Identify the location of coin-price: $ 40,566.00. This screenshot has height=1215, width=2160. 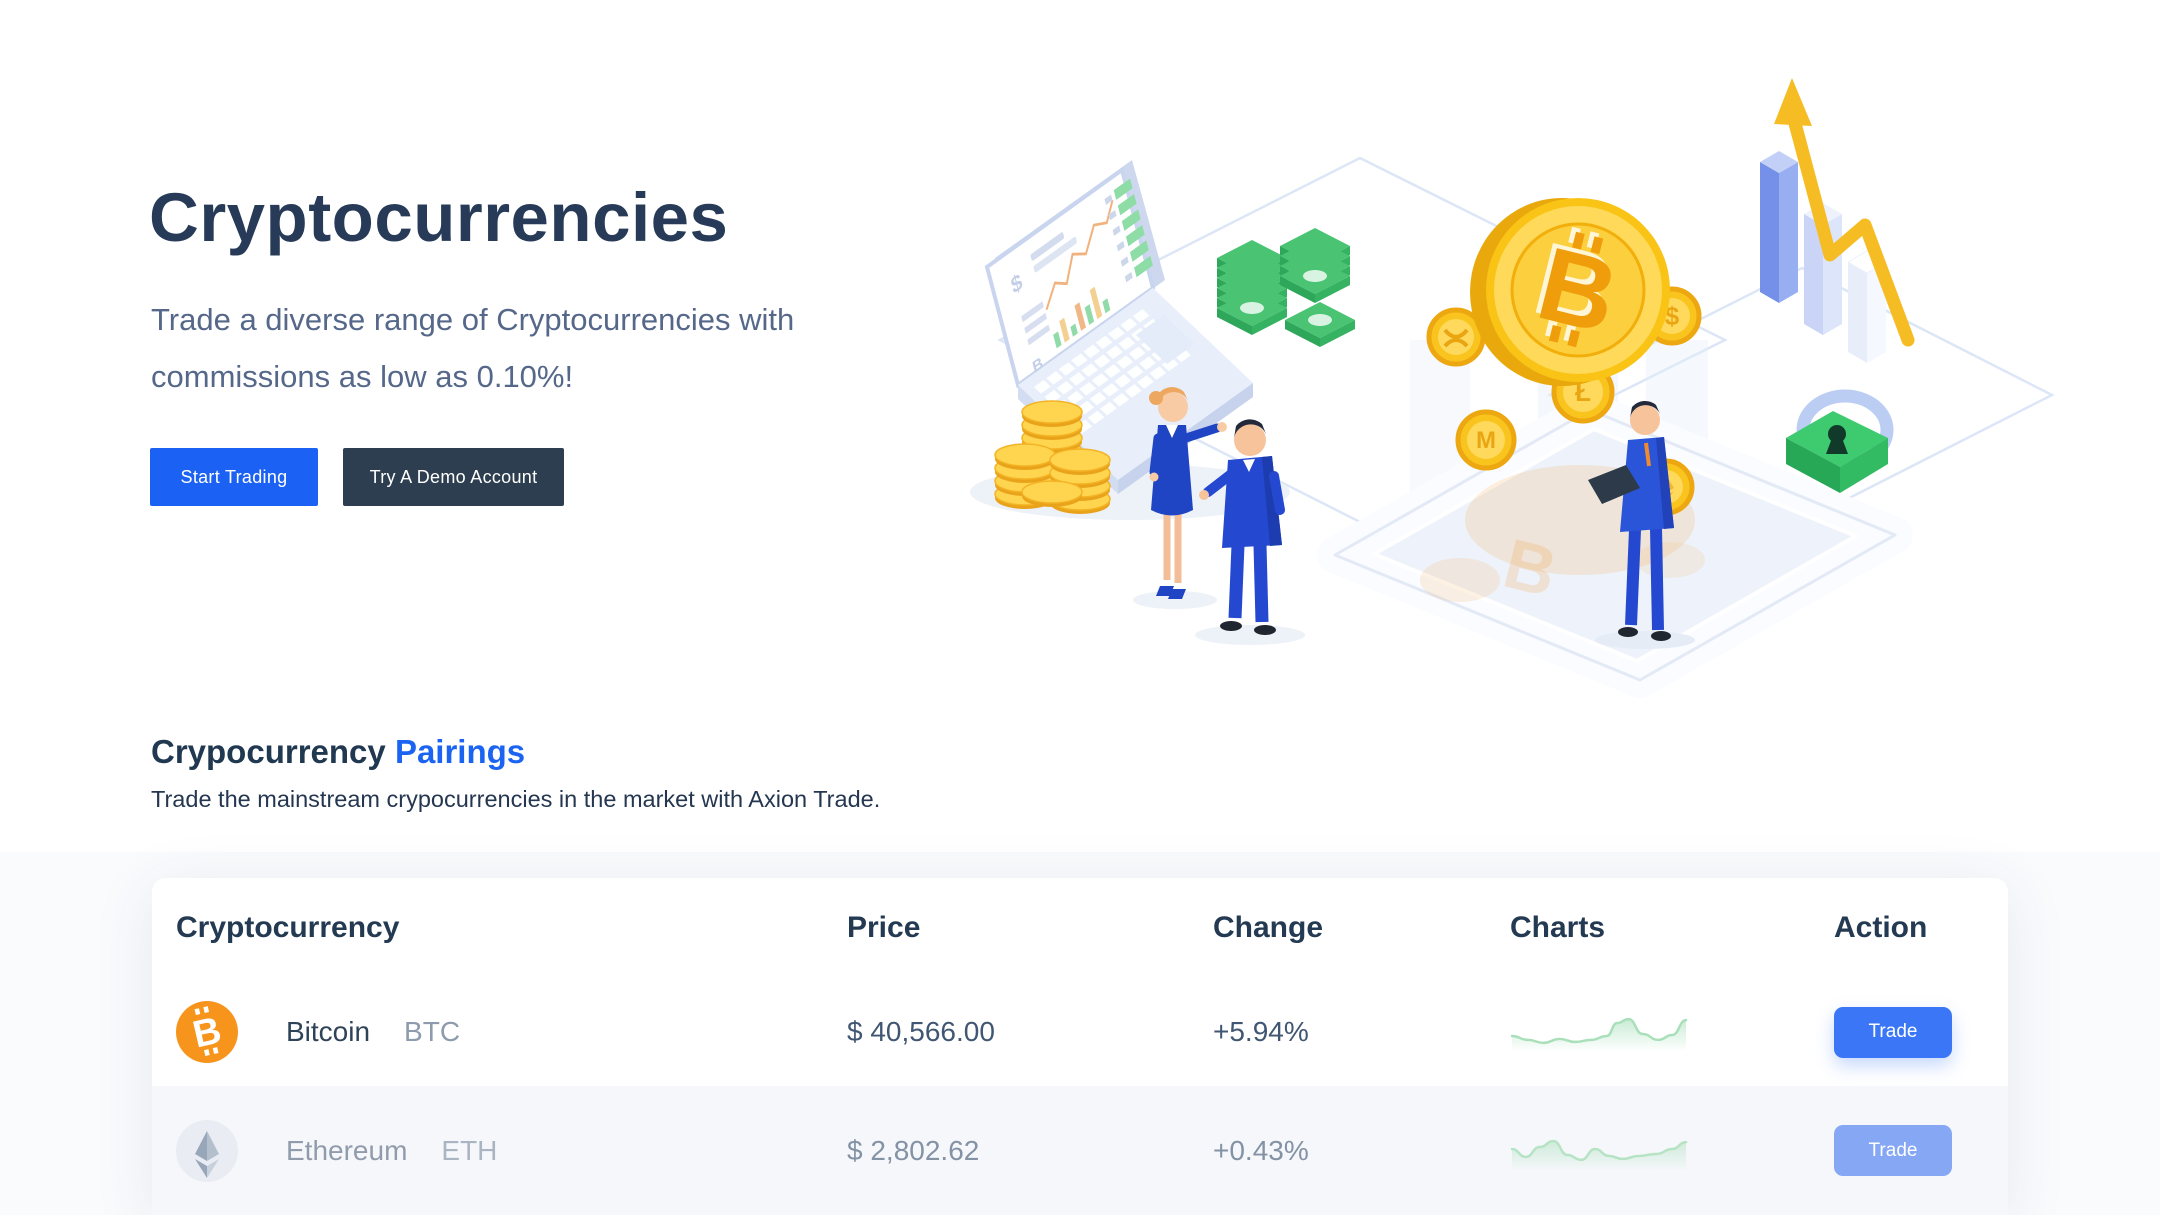
(921, 1031).